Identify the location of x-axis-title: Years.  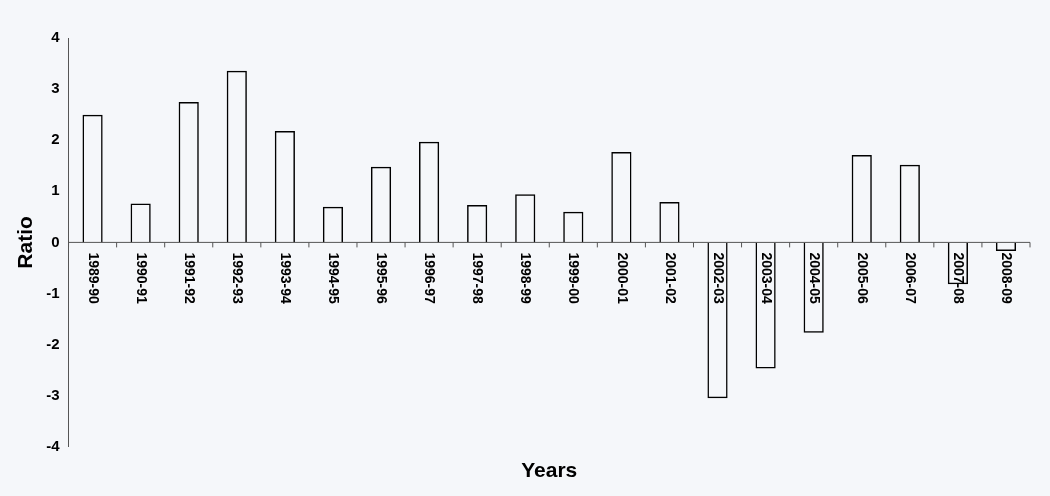
(549, 470).